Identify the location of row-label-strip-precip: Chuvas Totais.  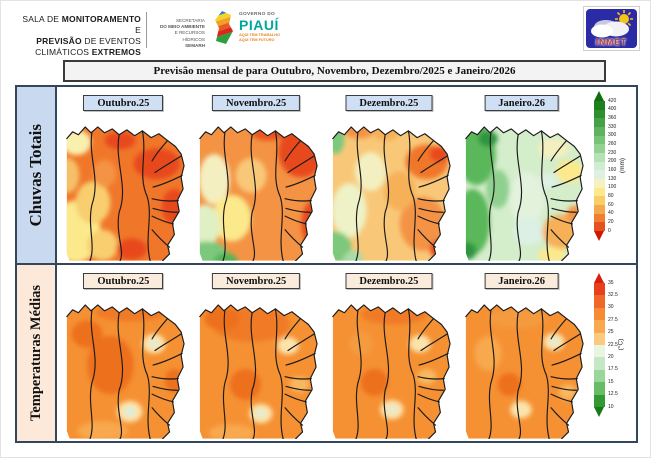
(37, 175).